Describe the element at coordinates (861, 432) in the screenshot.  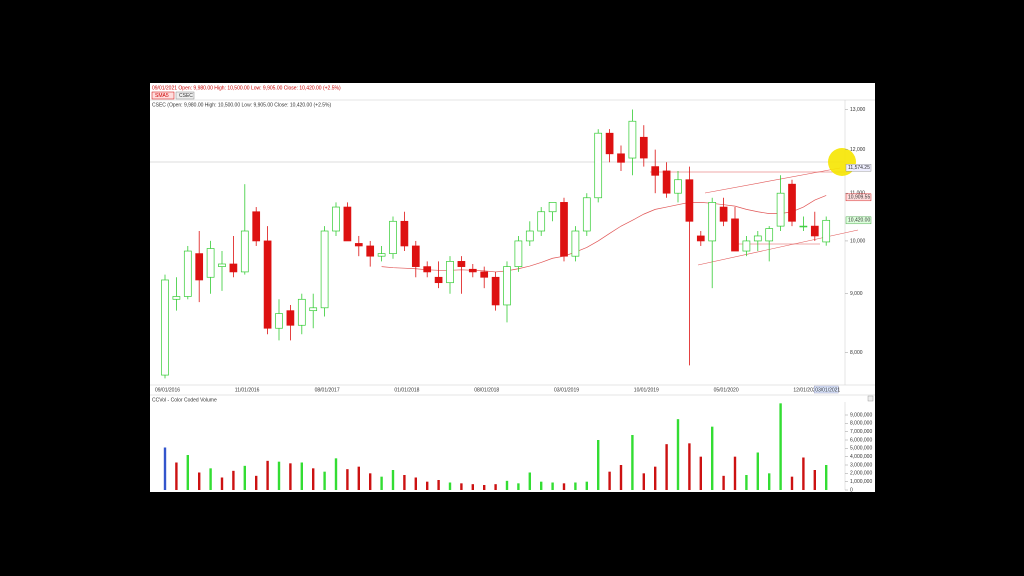
I see `y-tick-label: 7,000,000` at that location.